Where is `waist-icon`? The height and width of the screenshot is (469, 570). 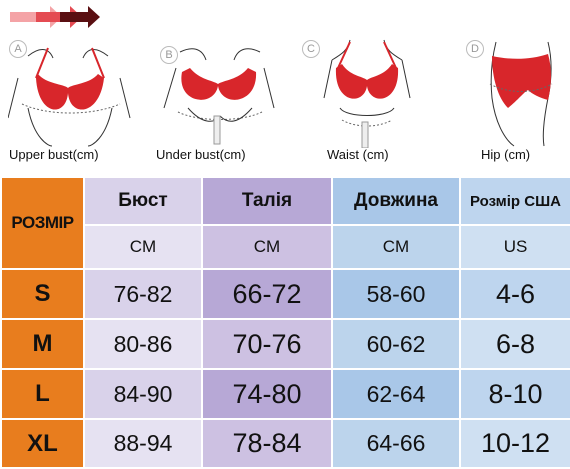 waist-icon is located at coordinates (367, 94).